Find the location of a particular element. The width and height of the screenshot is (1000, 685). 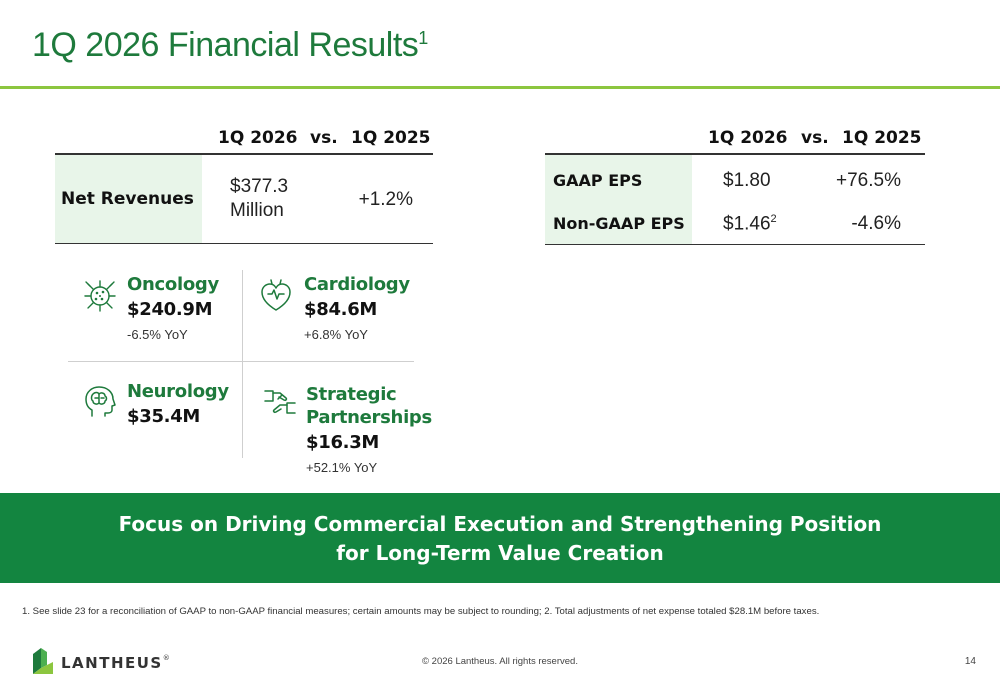

gaap-eps-value: $1.80 is located at coordinates (747, 180).